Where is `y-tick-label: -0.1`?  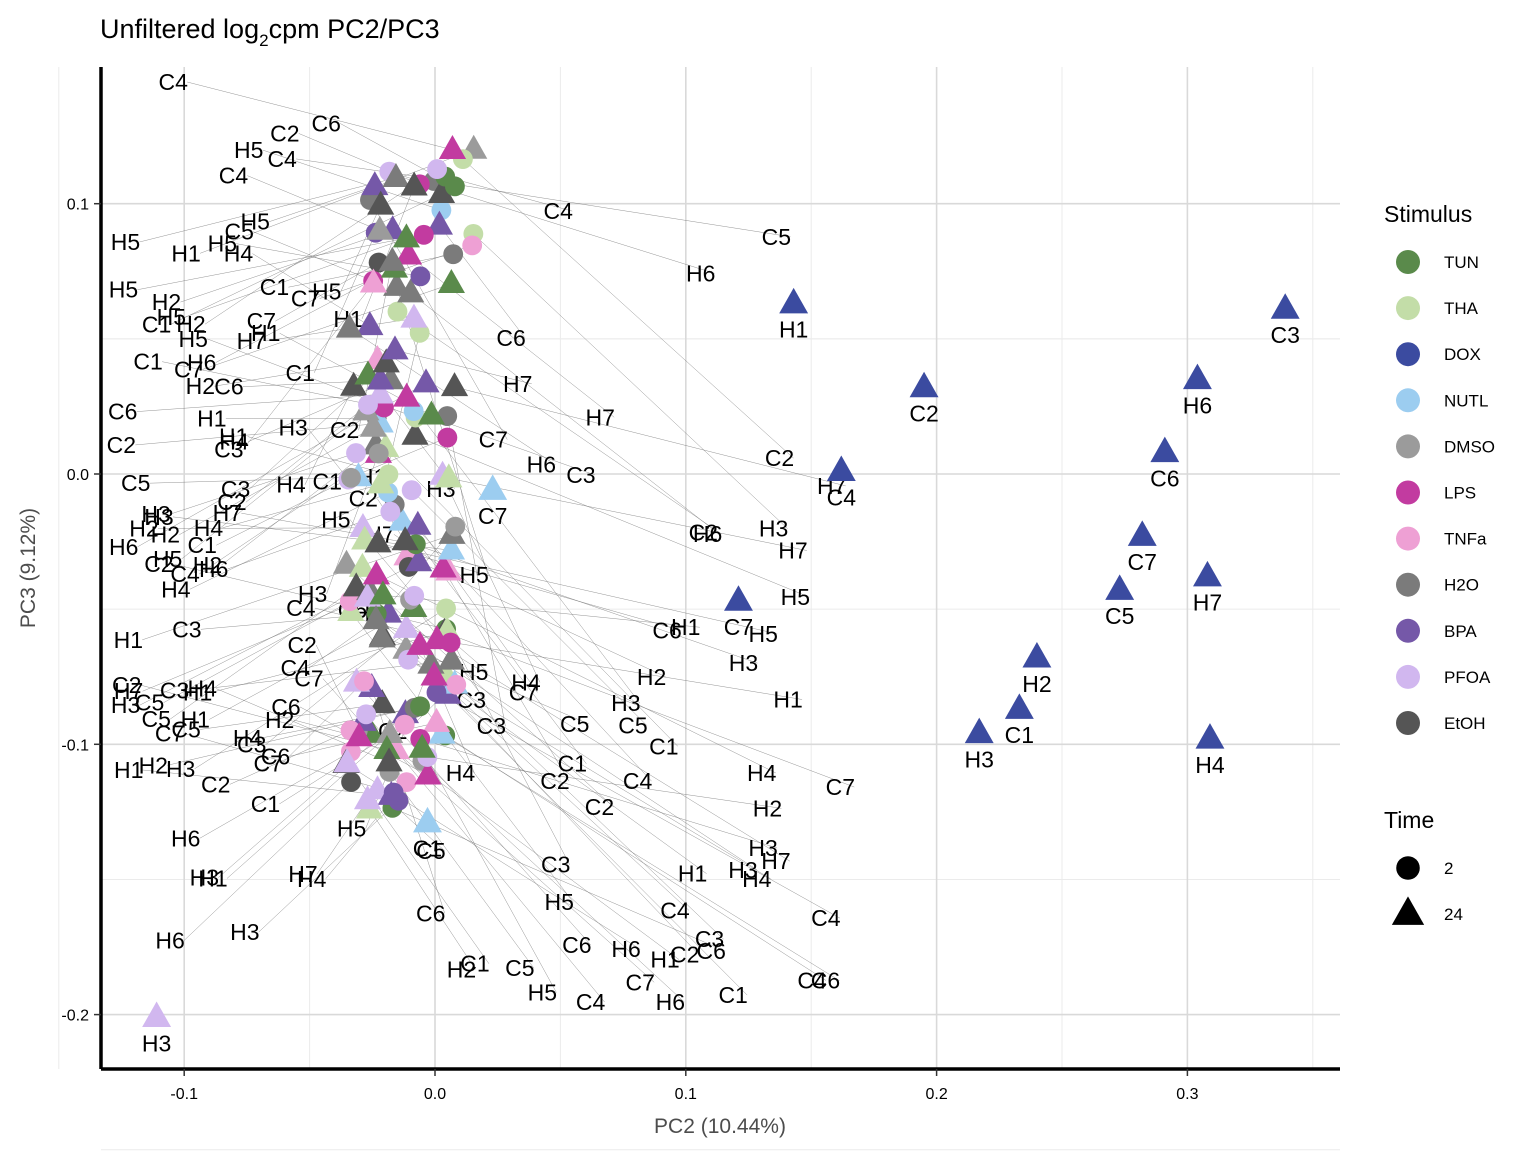 y-tick-label: -0.1 is located at coordinates (75, 745).